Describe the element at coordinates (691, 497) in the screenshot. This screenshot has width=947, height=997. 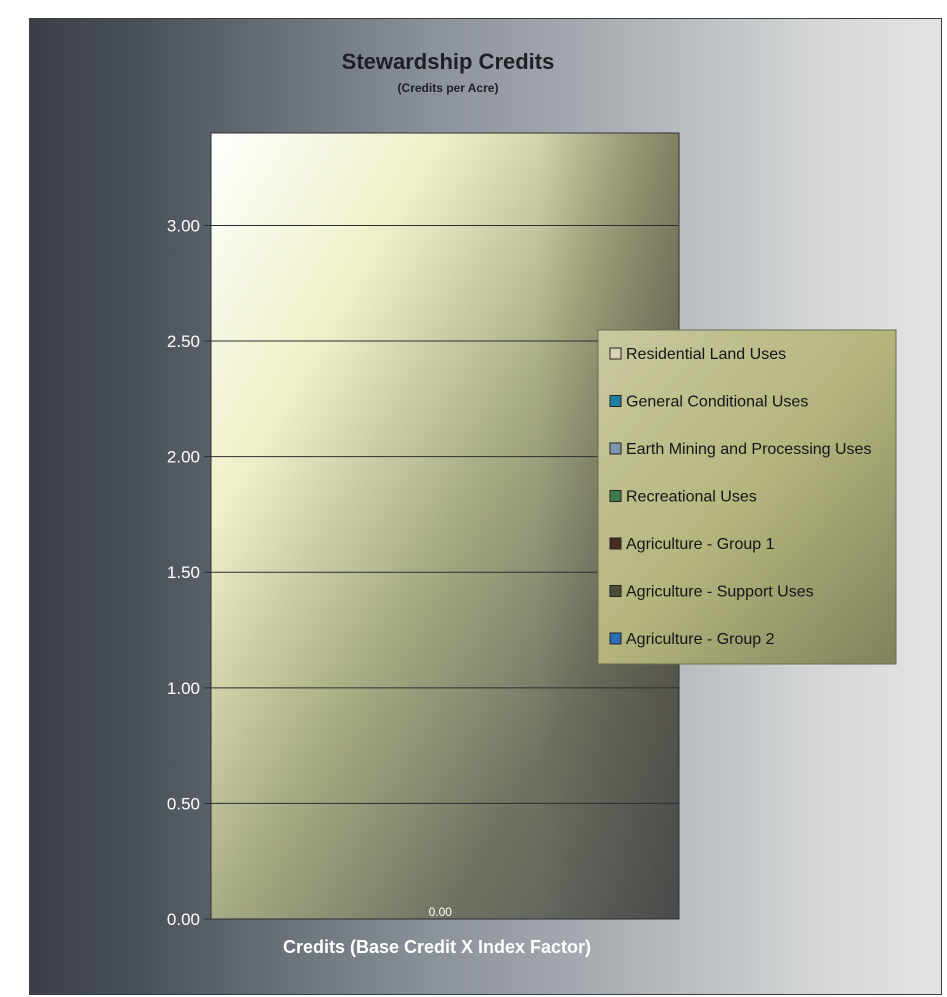
I see `legend-label: Recreational Uses` at that location.